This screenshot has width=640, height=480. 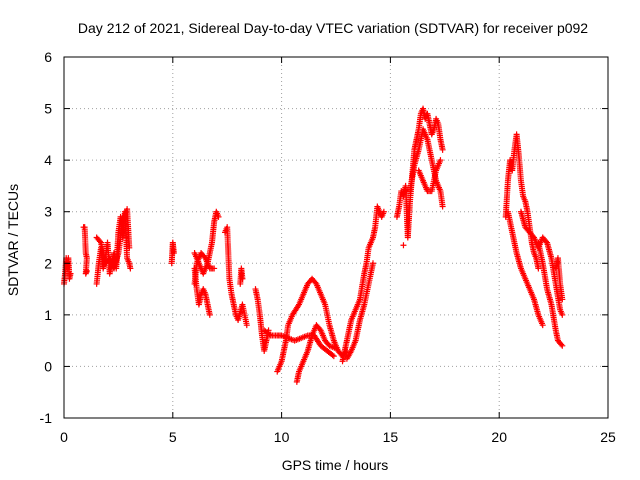 What do you see at coordinates (48, 366) in the screenshot?
I see `y-tick-label: 0` at bounding box center [48, 366].